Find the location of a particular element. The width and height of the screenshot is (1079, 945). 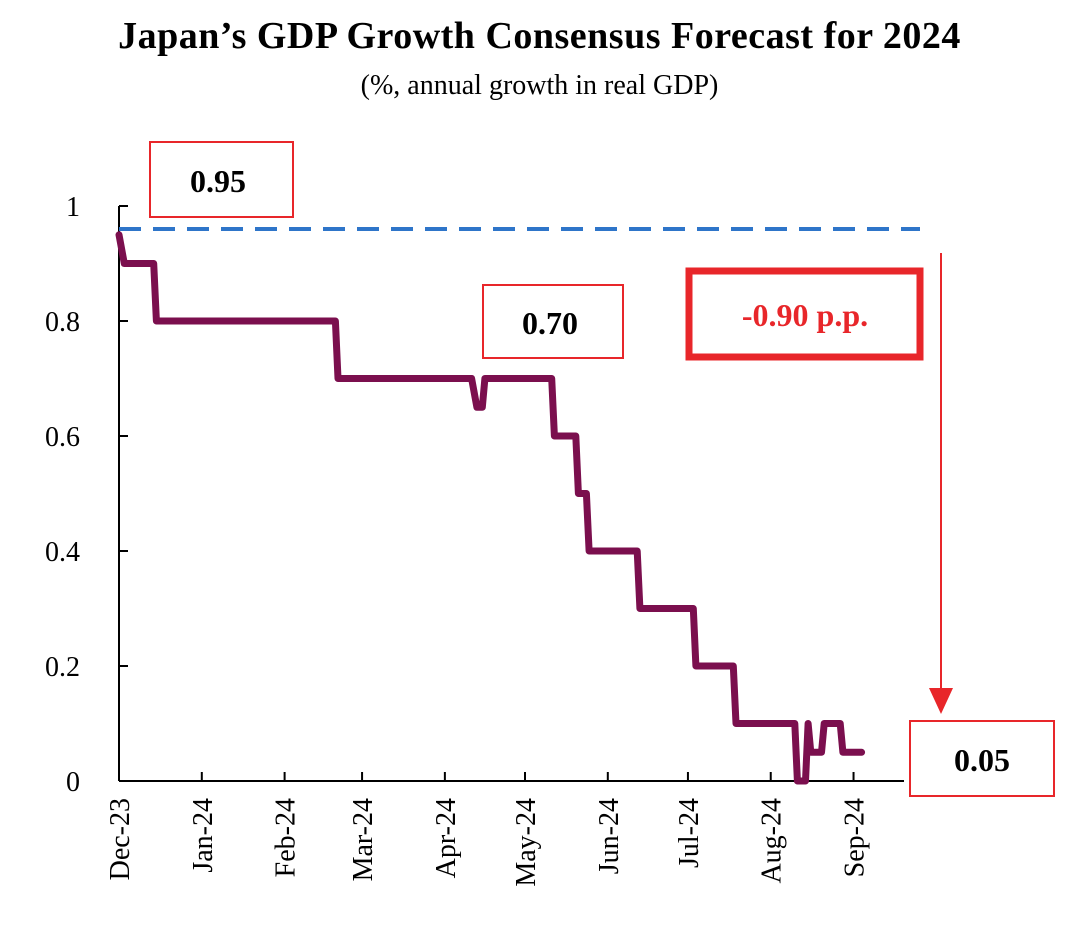

y-tick-label: 0 is located at coordinates (73, 782).